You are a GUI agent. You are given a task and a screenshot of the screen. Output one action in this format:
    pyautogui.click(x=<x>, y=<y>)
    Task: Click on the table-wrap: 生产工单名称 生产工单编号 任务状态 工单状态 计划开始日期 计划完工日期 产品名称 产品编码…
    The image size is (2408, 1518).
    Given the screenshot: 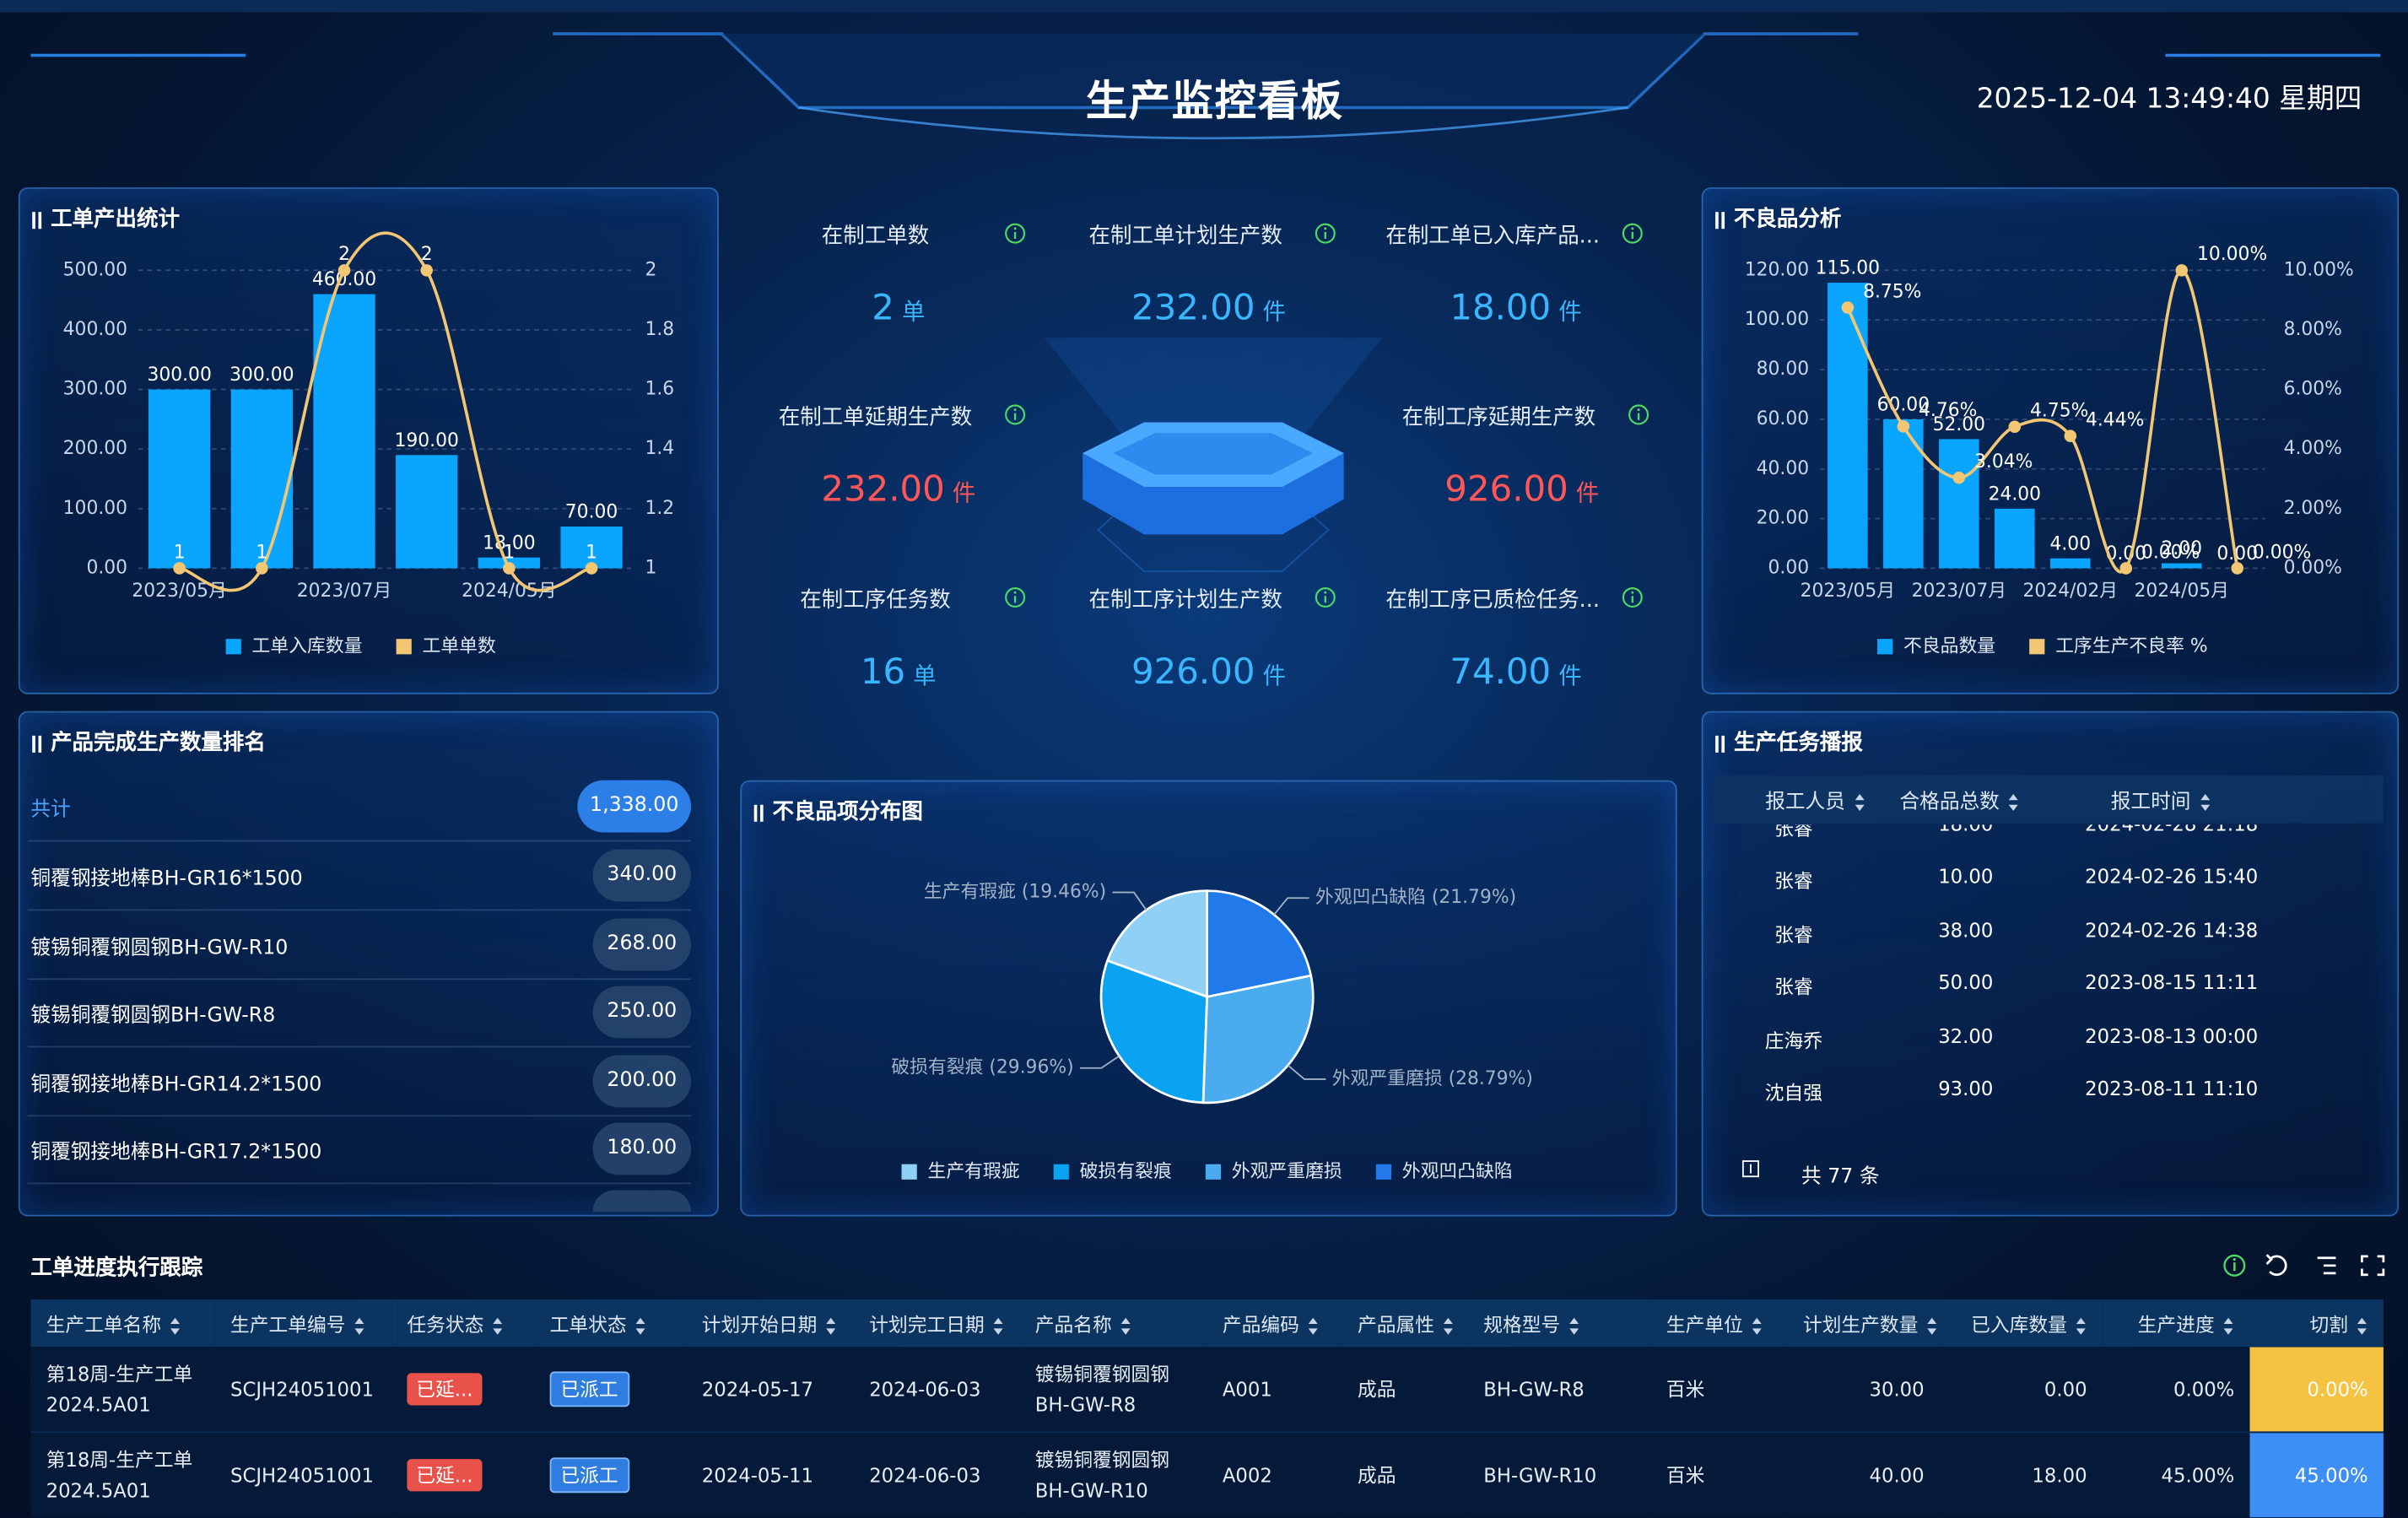 What is the action you would take?
    pyautogui.click(x=1207, y=1408)
    